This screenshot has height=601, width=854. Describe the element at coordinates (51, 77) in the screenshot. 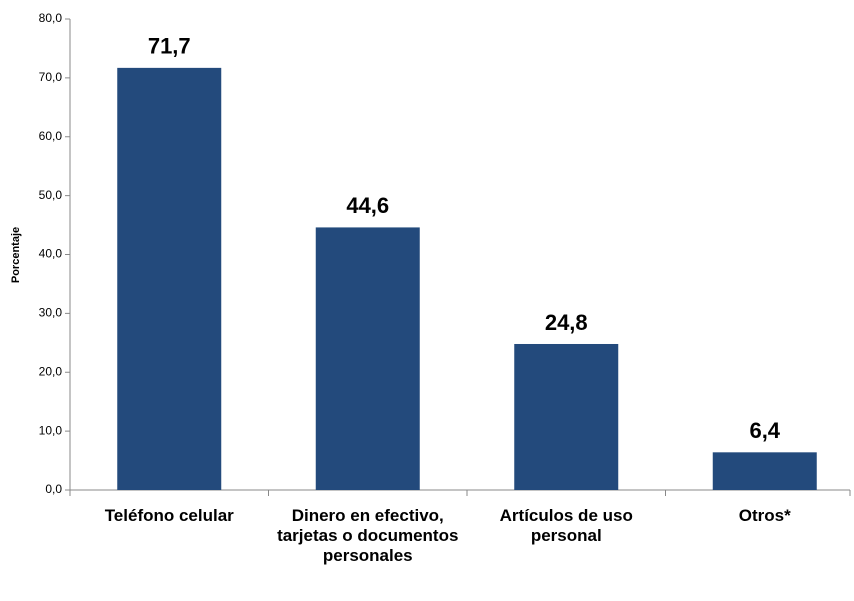

I see `y-tick-label: 70,0` at that location.